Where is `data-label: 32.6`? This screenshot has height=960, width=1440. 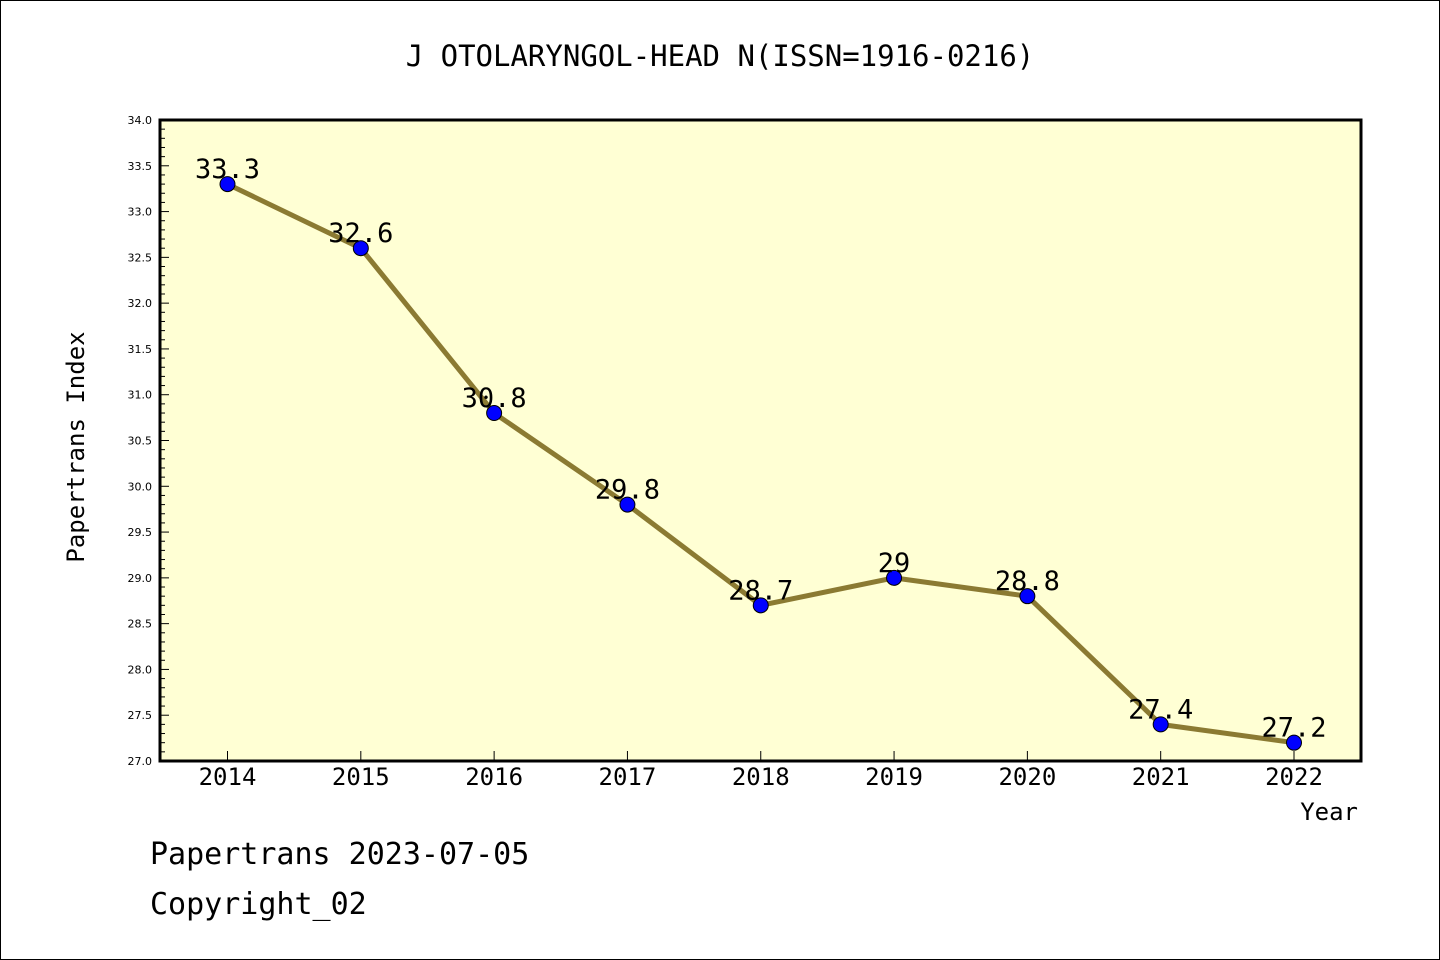
data-label: 32.6 is located at coordinates (360, 233).